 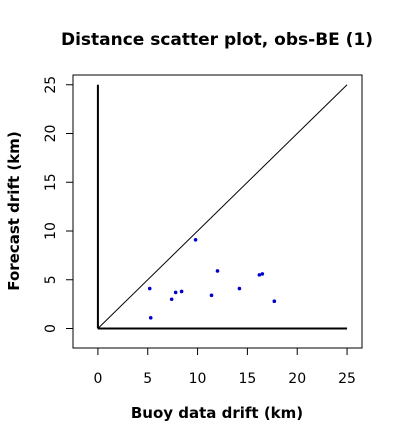 What do you see at coordinates (14, 210) in the screenshot?
I see `y-axis-title: Forecast drift (km)` at bounding box center [14, 210].